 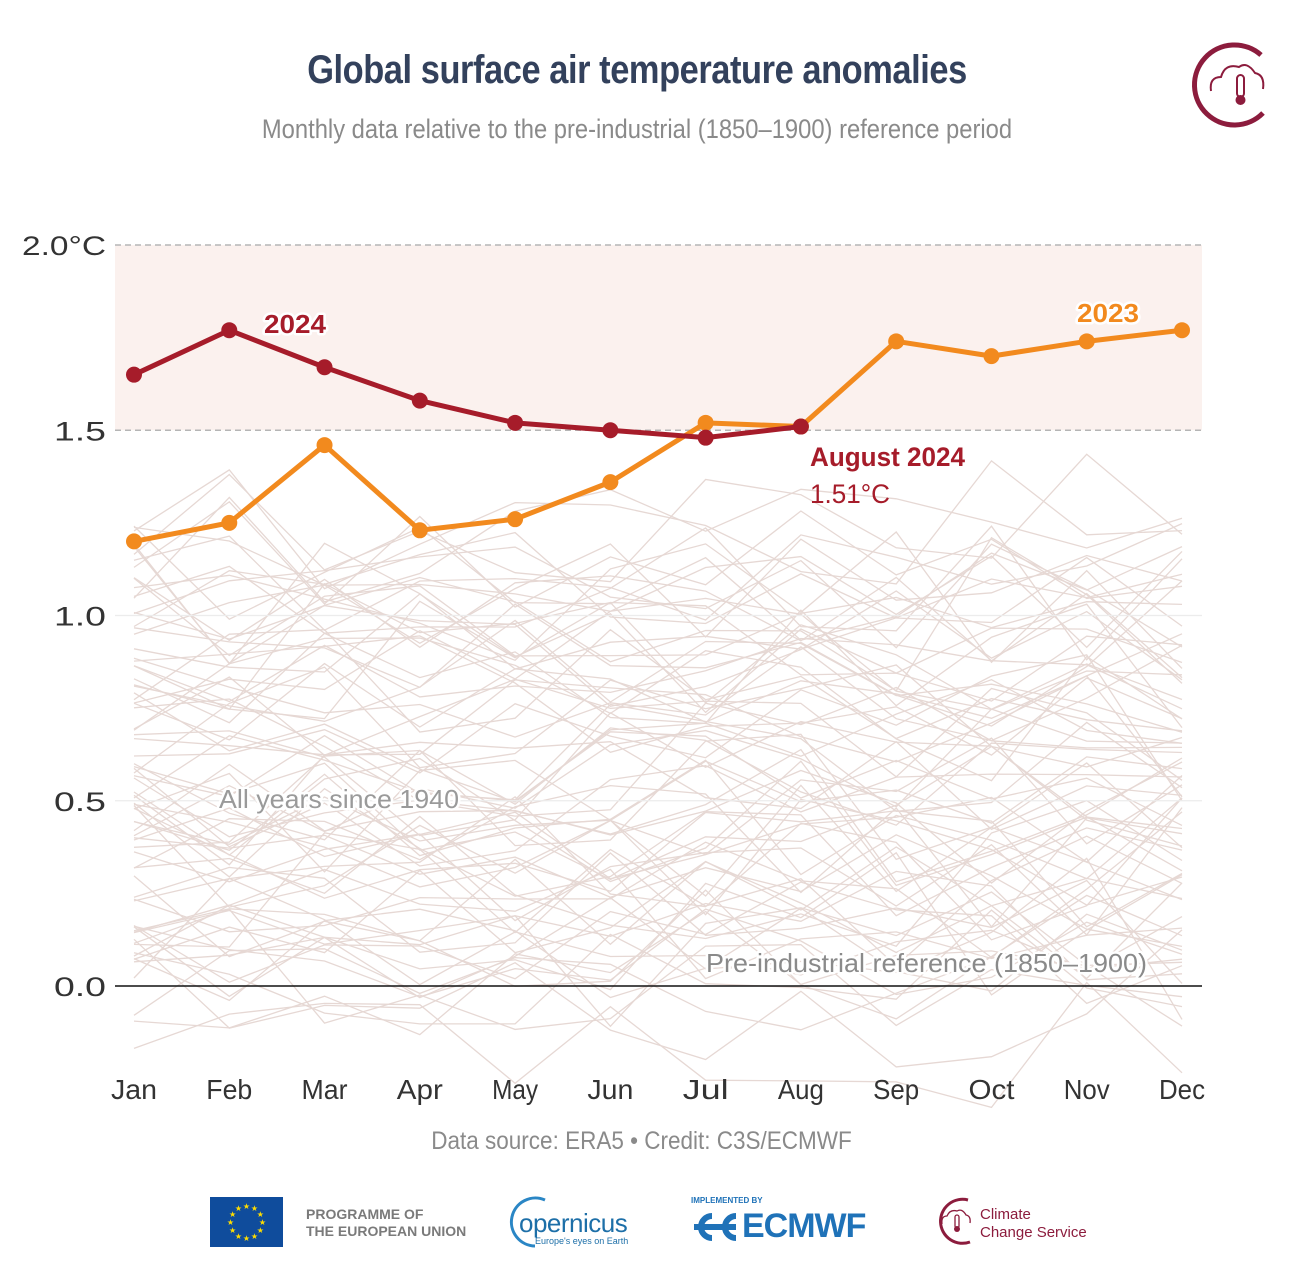 What do you see at coordinates (80, 431) in the screenshot?
I see `y-tick-label: 1.5` at bounding box center [80, 431].